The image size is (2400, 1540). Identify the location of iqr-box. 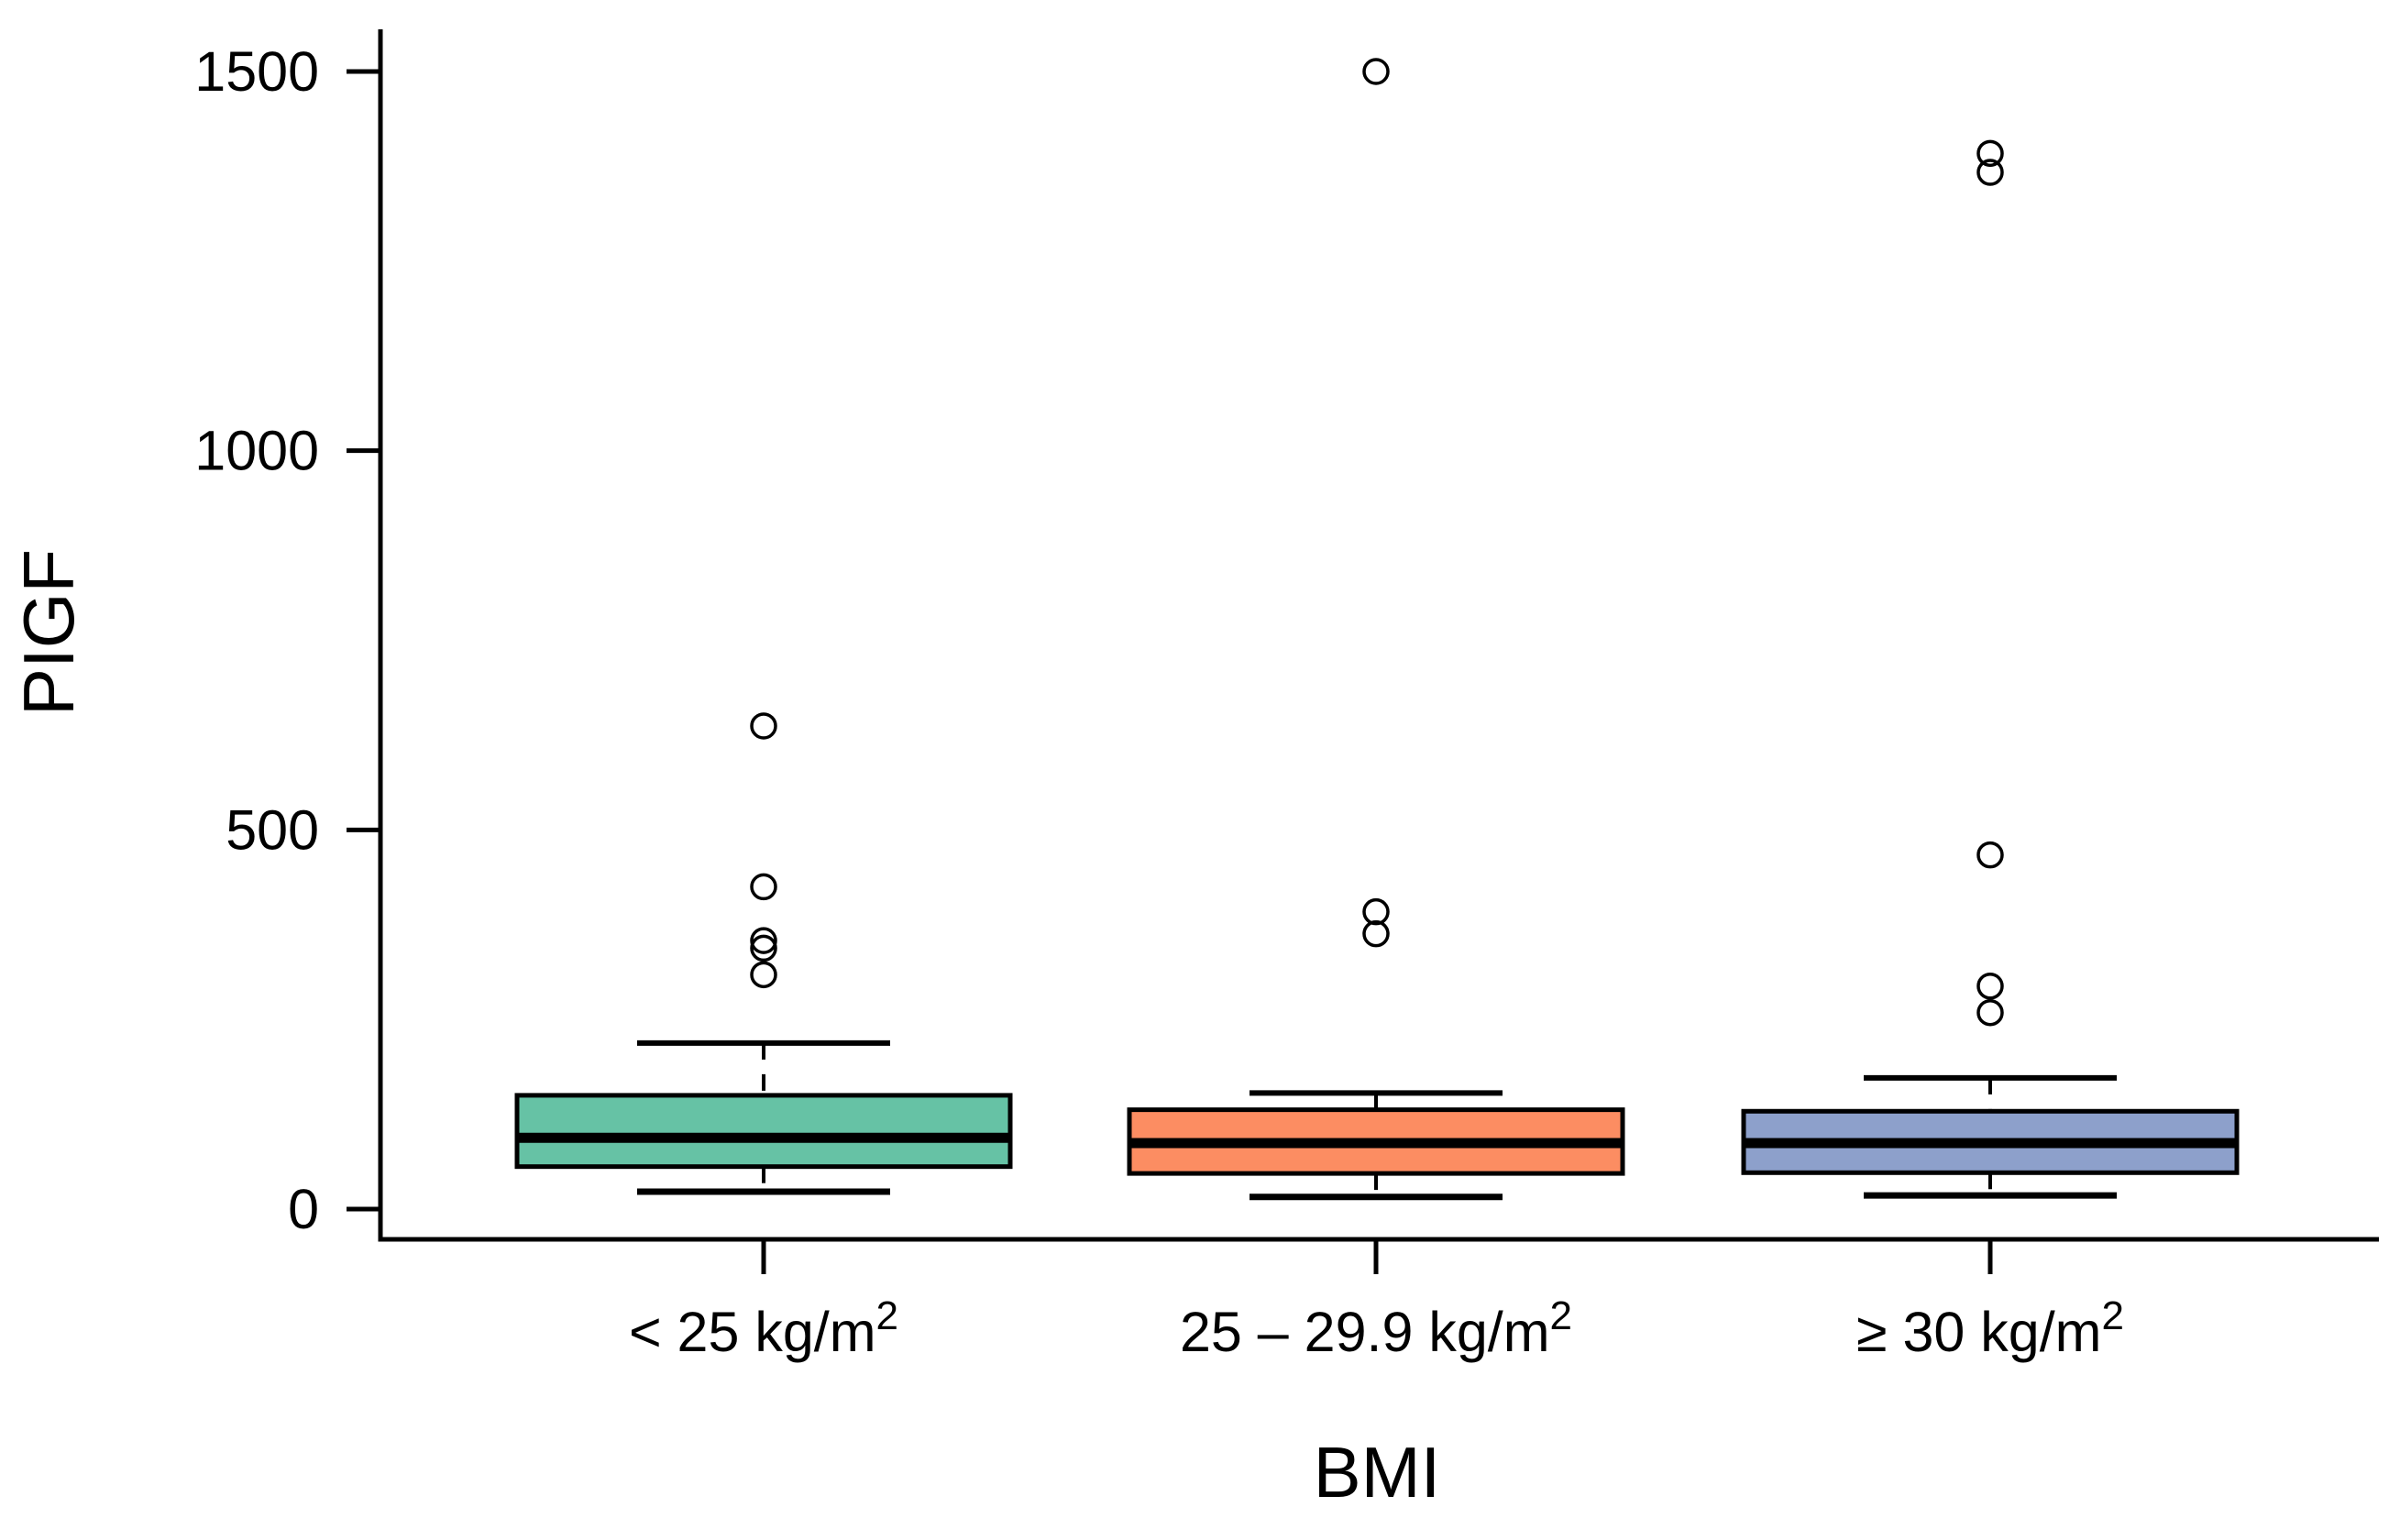
(763, 1131).